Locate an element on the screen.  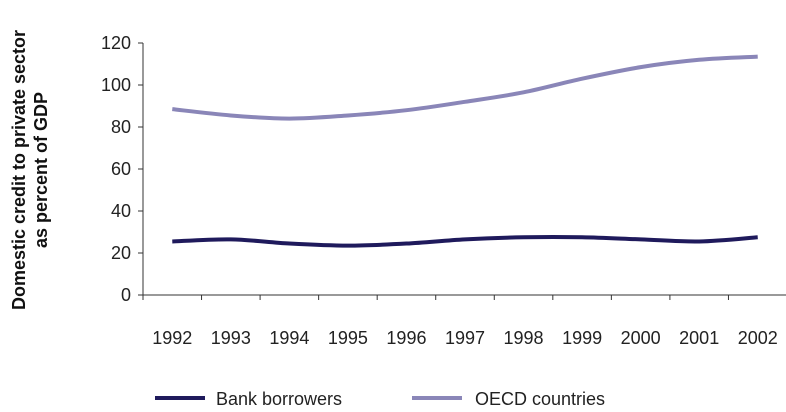
y-axis-title-line-1: Domestic credit to private sector is located at coordinates (19, 170).